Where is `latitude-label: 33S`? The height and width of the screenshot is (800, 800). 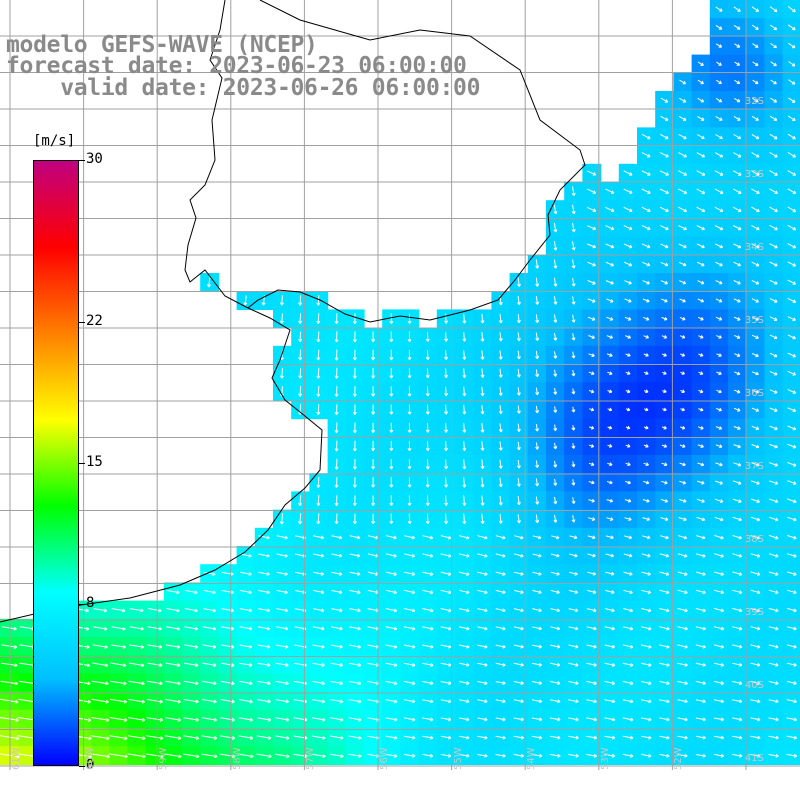 latitude-label: 33S is located at coordinates (754, 174).